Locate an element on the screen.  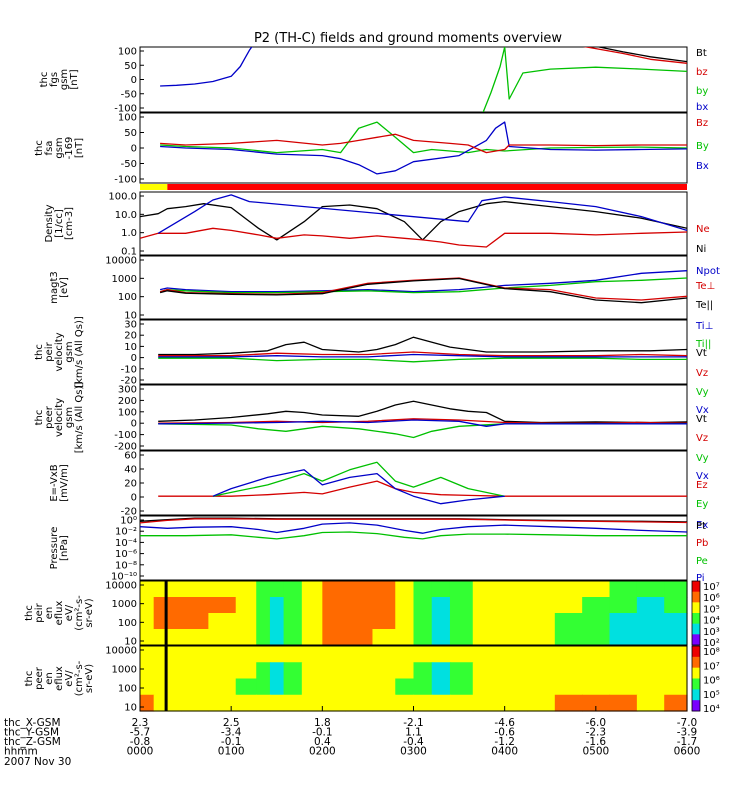
date-label: 2007 Nov 30 is located at coordinates (37, 762).